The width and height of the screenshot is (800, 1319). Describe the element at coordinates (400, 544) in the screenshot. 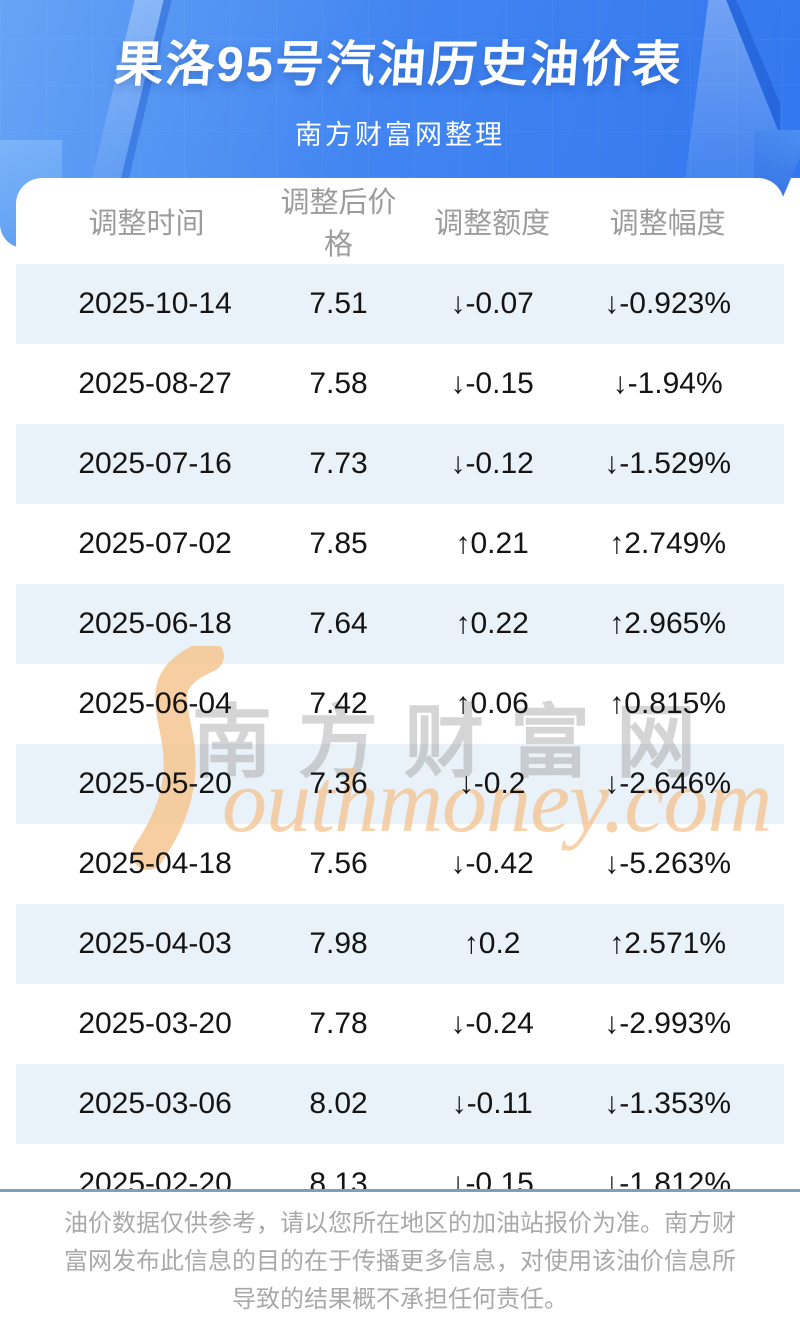

I see `table-row: 2025-07-02 7.85 ↑0.21 ↑2.749%` at that location.